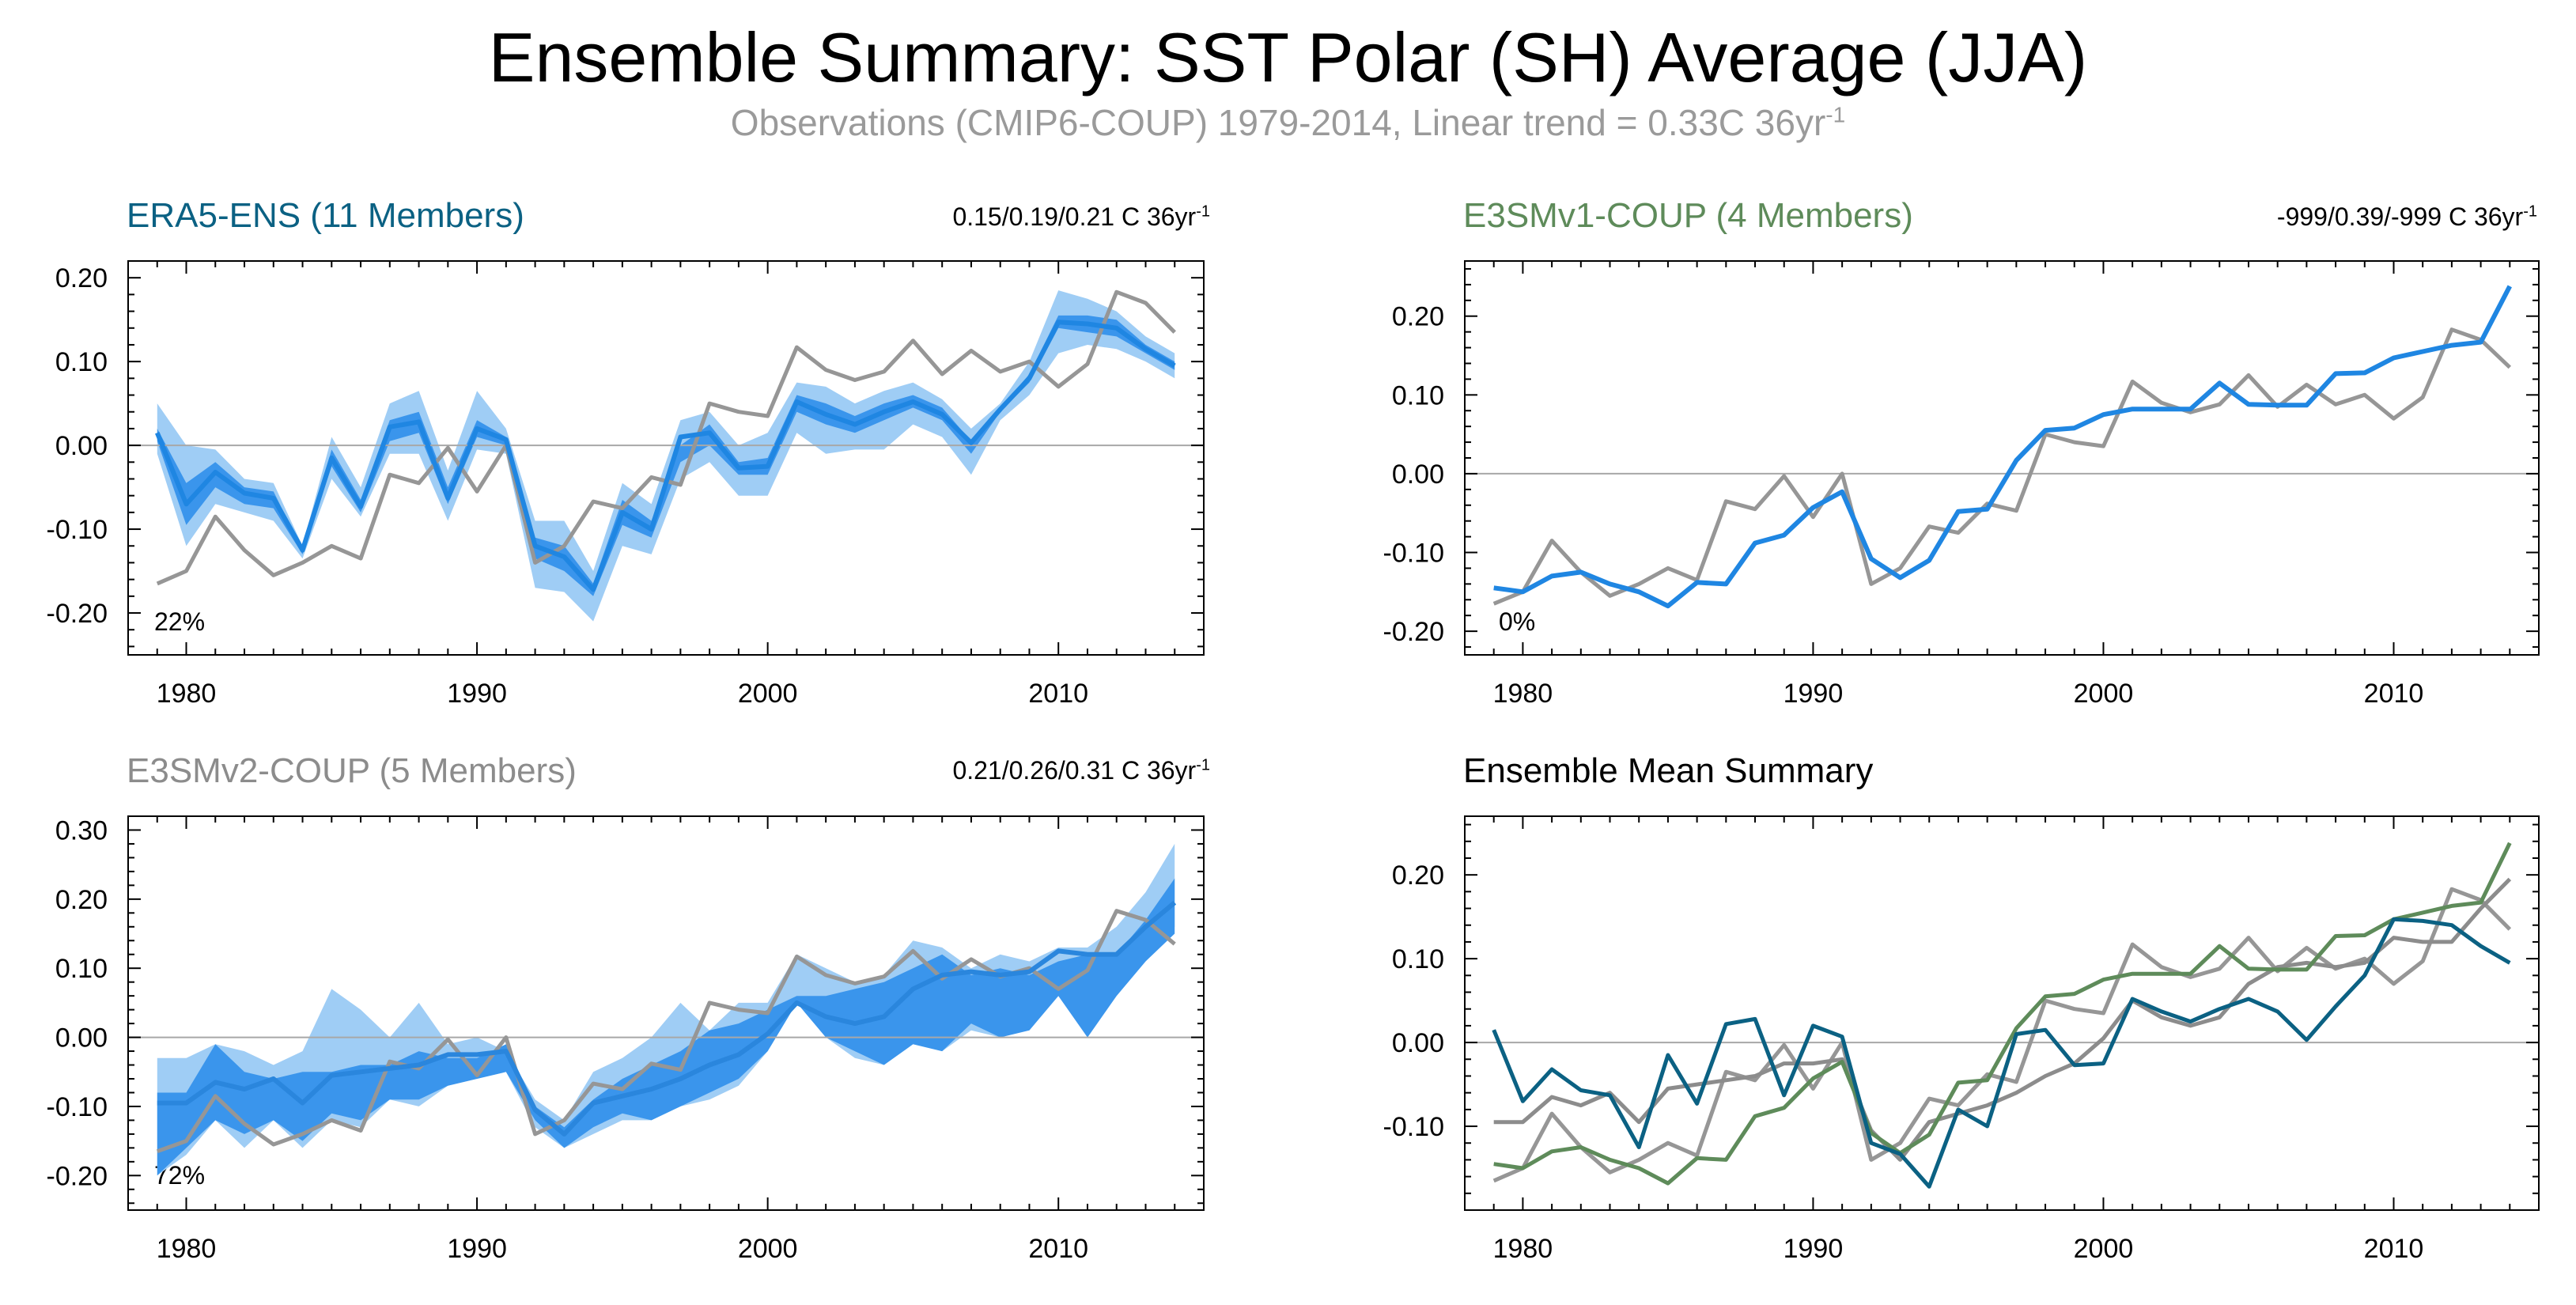 The width and height of the screenshot is (2576, 1305). I want to click on series-line-e3smv2-coup, so click(2003, 1019).